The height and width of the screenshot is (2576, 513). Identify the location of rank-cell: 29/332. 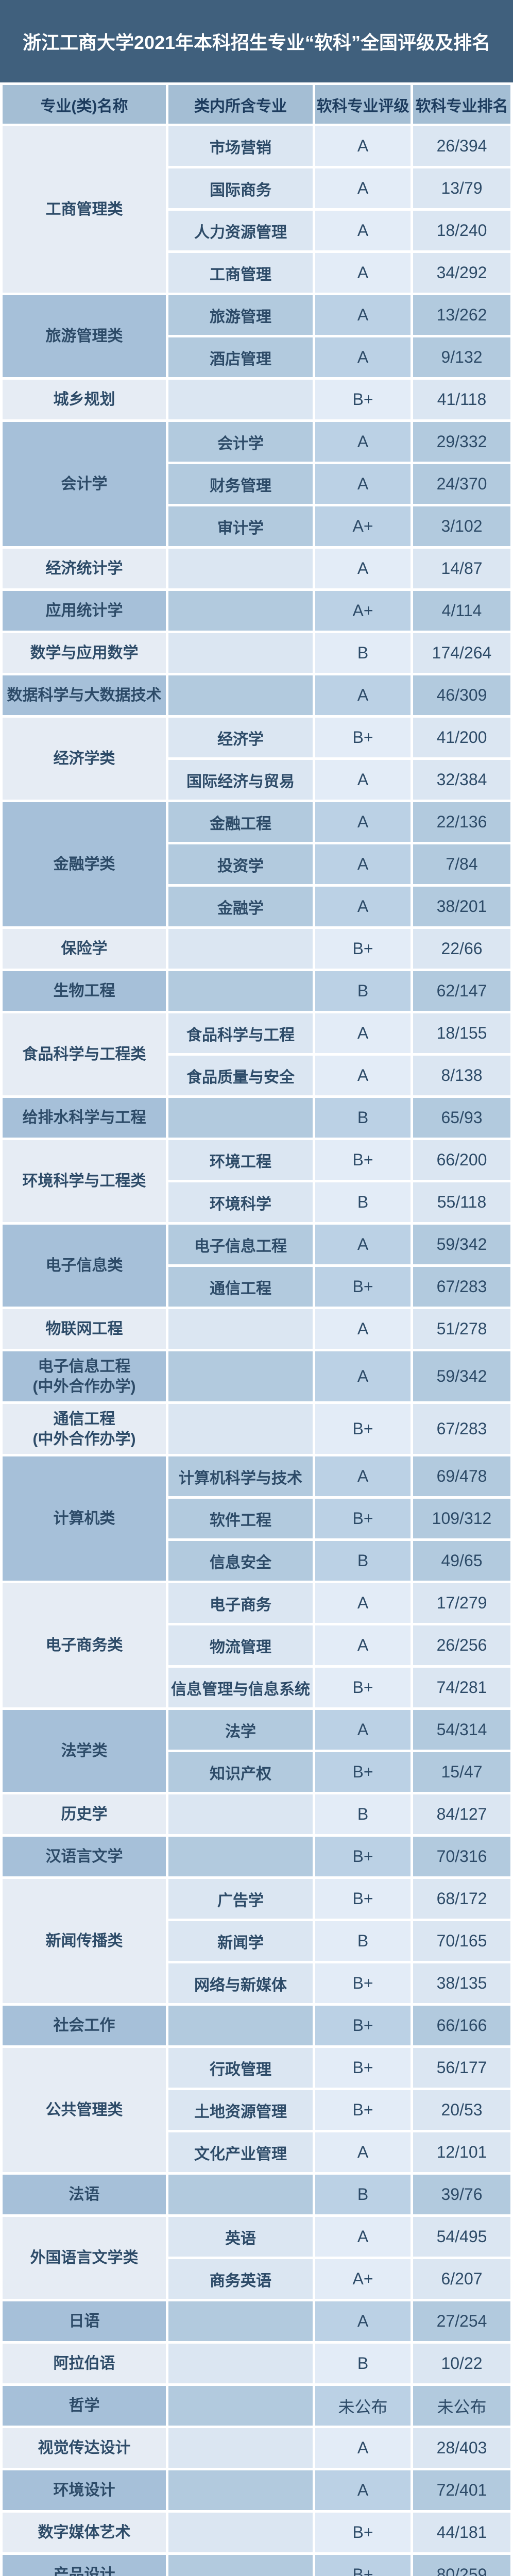
(461, 442).